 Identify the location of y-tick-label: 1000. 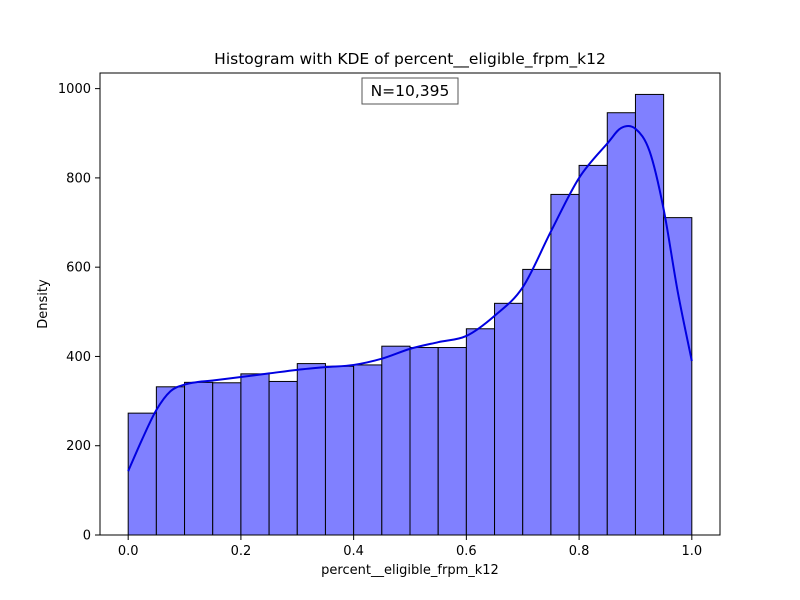
(74, 89).